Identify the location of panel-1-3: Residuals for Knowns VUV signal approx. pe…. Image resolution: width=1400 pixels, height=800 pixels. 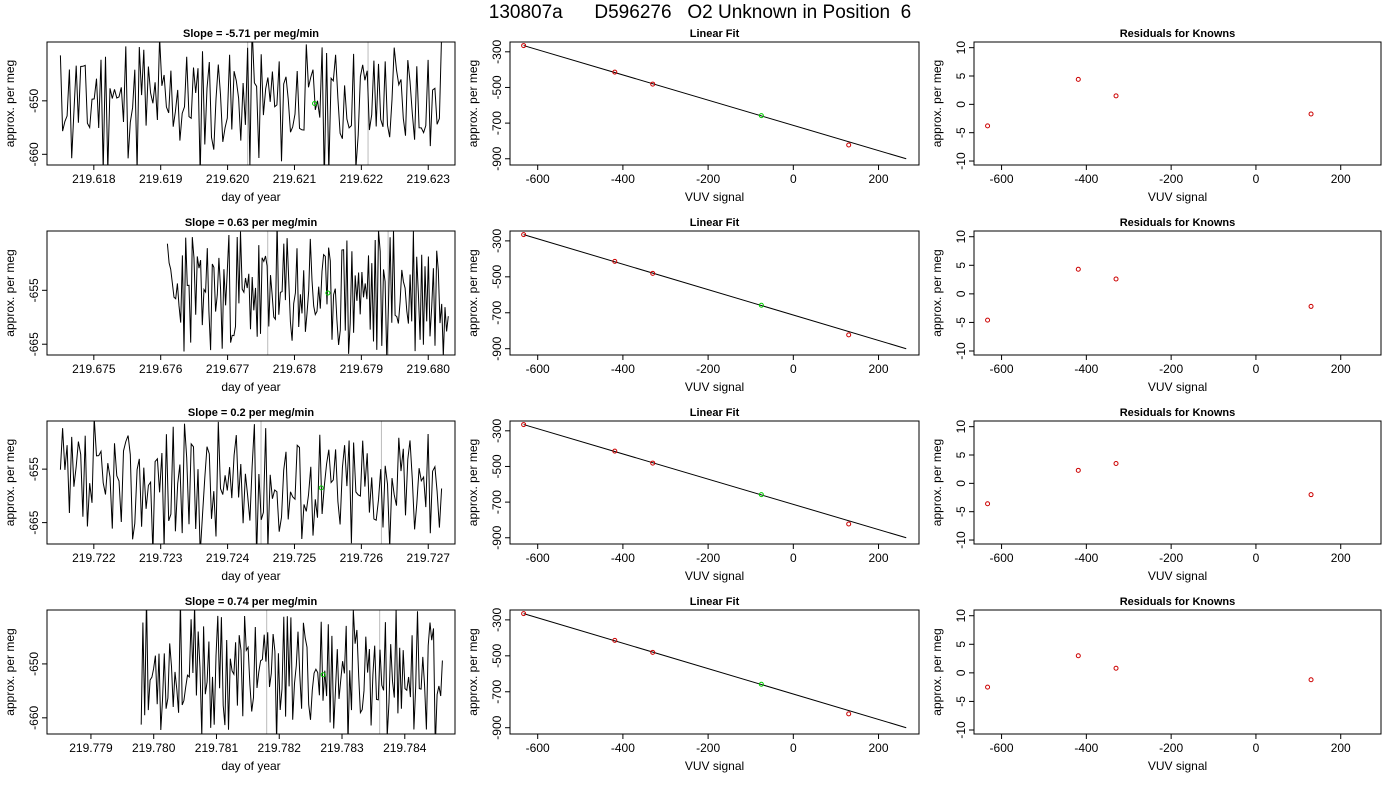
(1156, 116).